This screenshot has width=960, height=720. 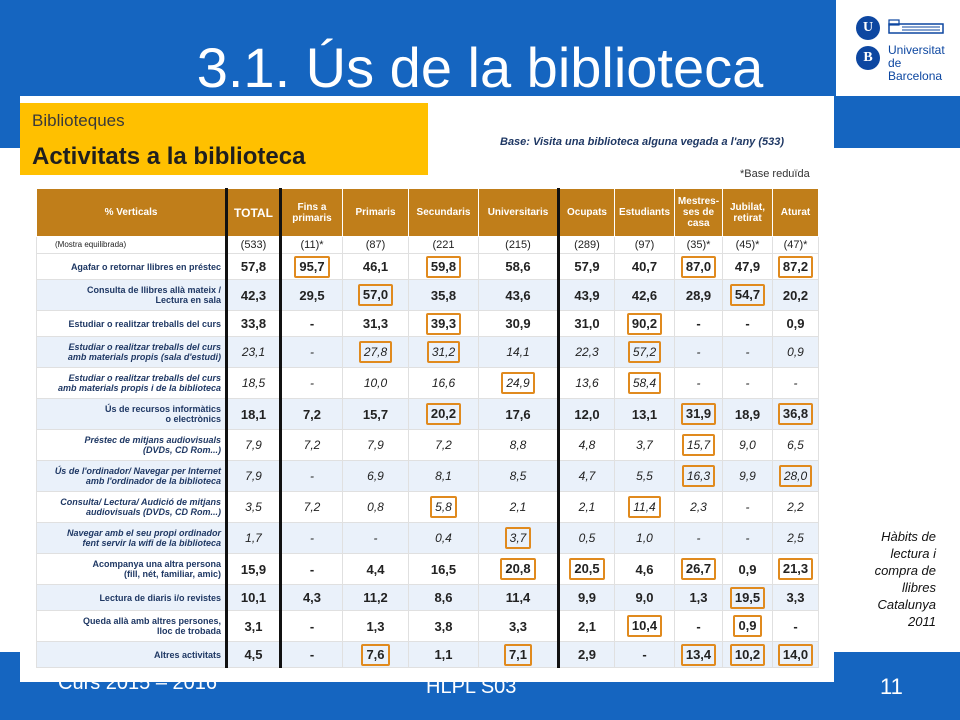 I want to click on highlighted-value: 54,7, so click(x=747, y=295).